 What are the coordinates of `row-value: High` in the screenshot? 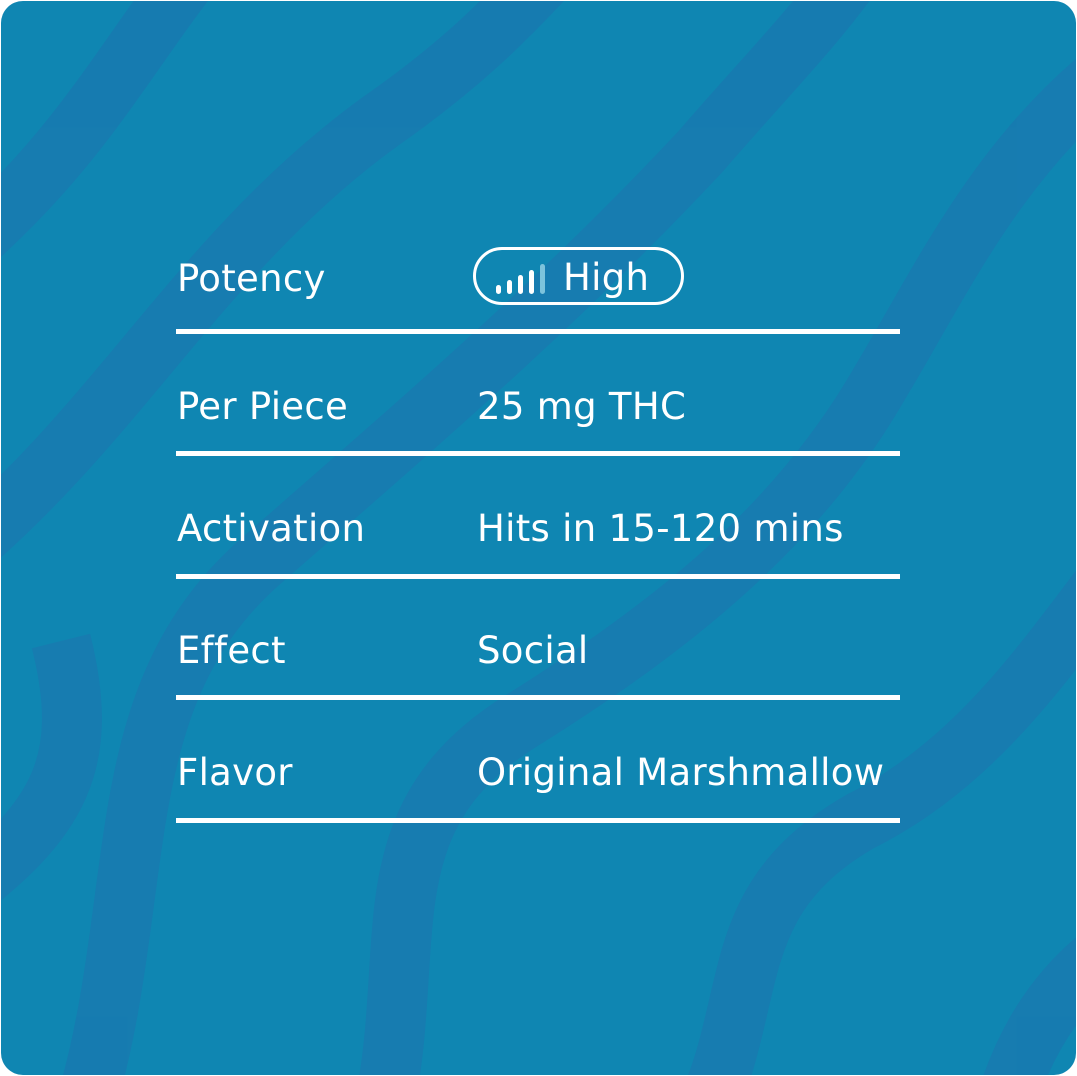 It's located at (606, 277).